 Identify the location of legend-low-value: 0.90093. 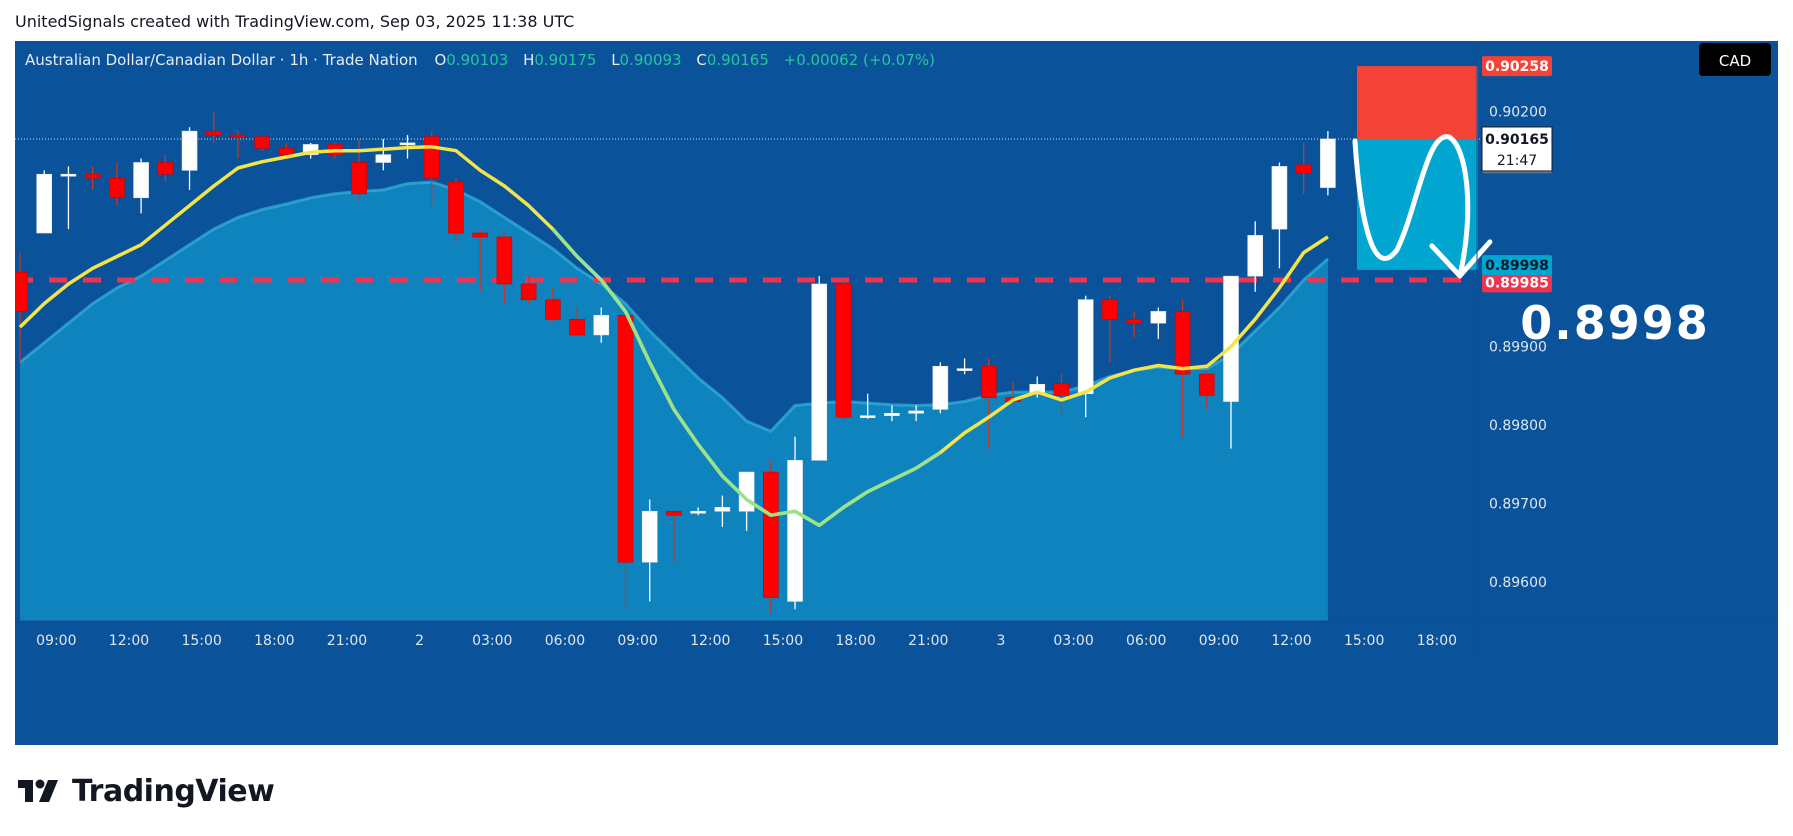
(651, 60).